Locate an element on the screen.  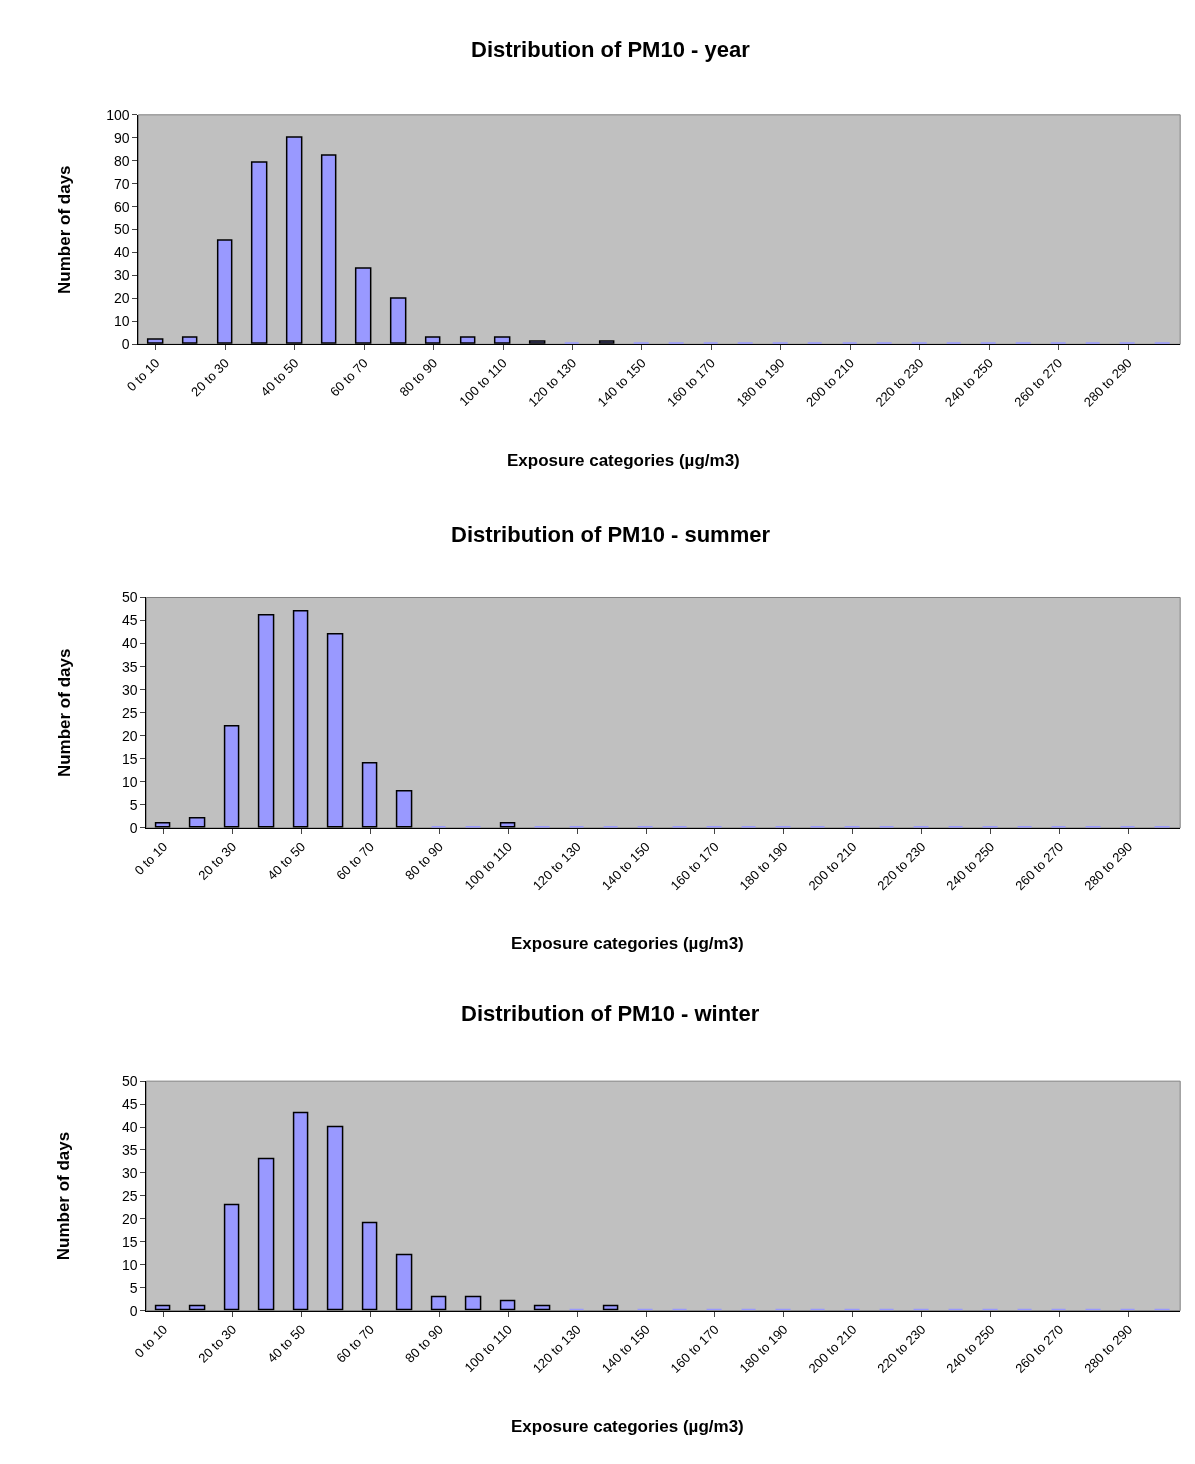
y-tick-label: 100 is located at coordinates (118, 114).